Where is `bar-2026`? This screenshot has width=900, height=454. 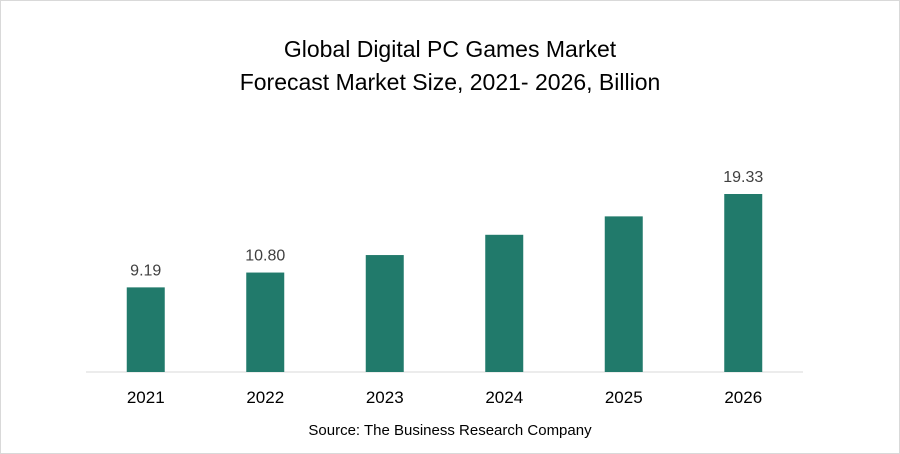
bar-2026 is located at coordinates (743, 283).